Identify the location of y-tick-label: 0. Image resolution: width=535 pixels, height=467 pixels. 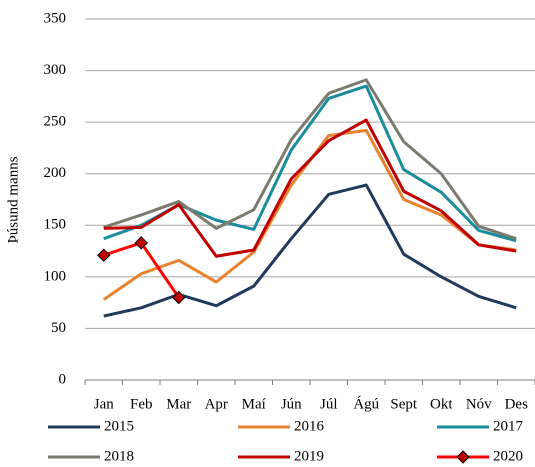
(63, 379).